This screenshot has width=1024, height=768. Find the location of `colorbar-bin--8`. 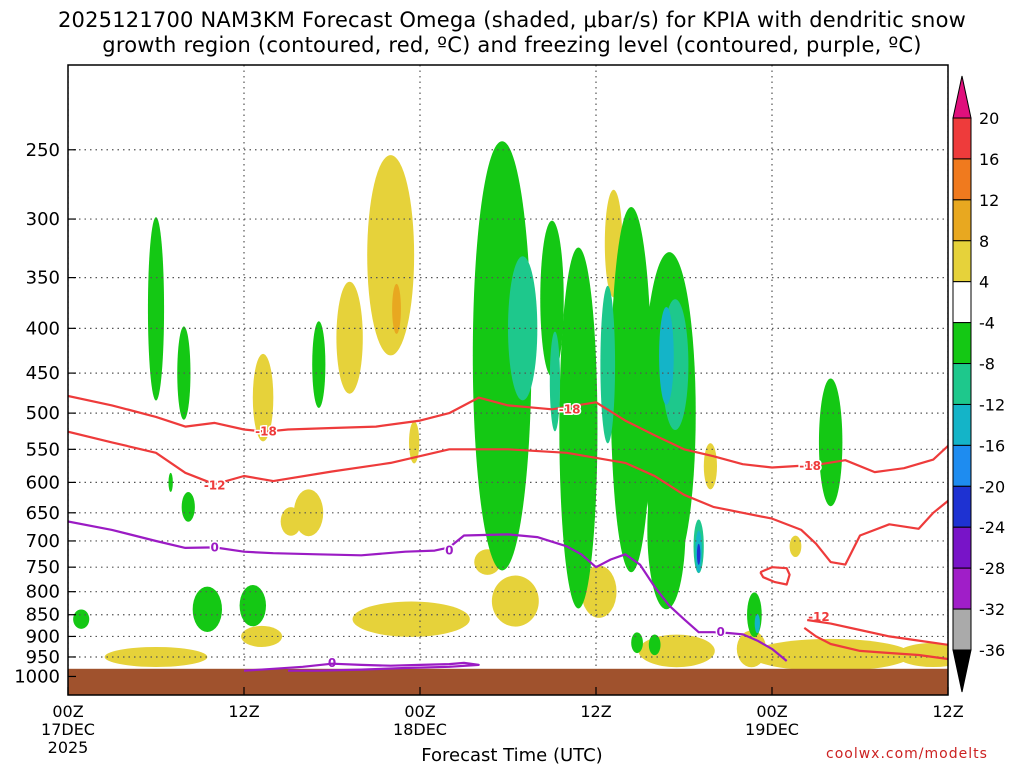

colorbar-bin--8 is located at coordinates (962, 343).